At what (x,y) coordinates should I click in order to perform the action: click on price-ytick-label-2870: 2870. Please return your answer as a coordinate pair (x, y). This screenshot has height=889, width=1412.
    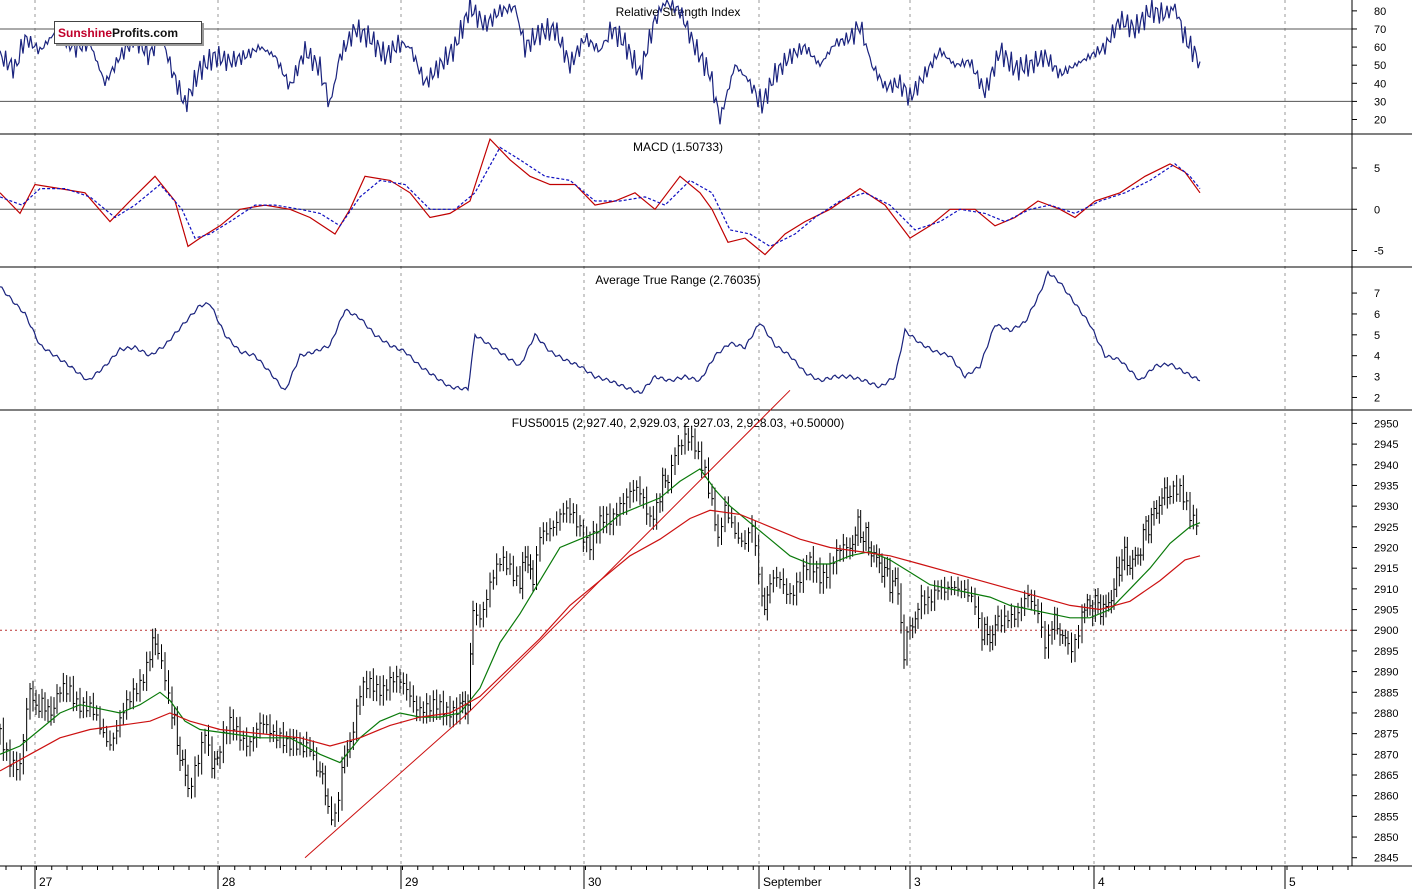
    Looking at the image, I should click on (1386, 755).